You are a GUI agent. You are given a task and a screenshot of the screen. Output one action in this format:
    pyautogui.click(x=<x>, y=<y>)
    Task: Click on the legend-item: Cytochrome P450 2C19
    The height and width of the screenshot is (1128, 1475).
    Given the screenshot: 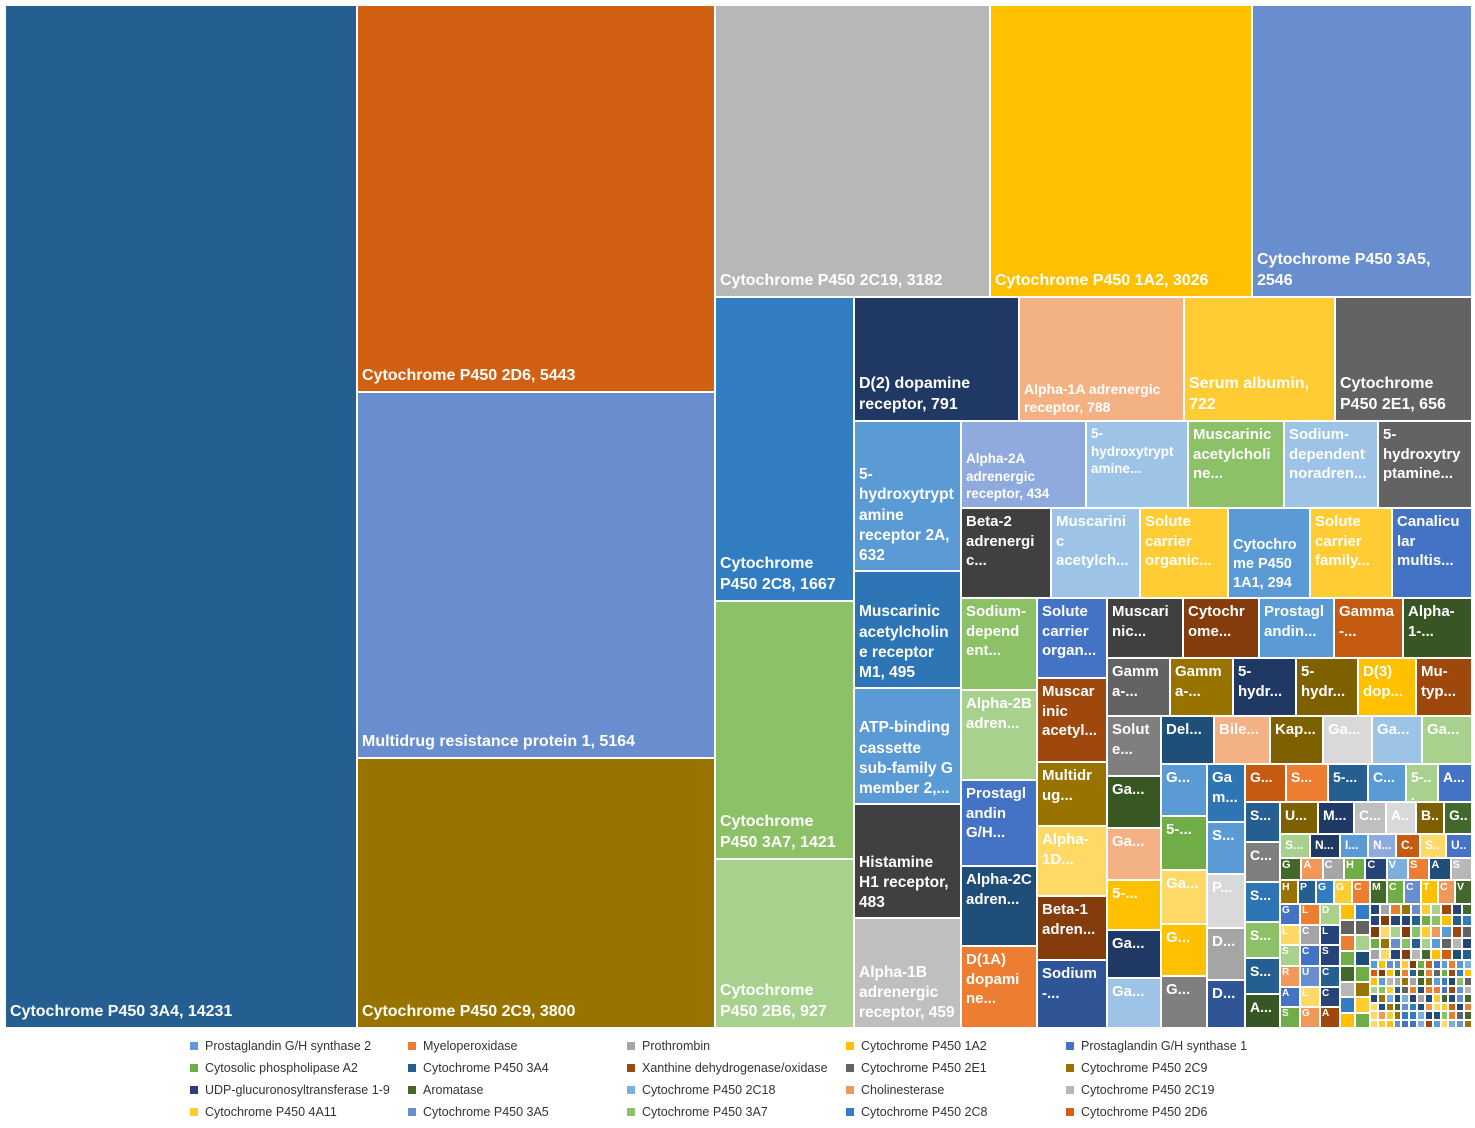 What is the action you would take?
    pyautogui.click(x=1140, y=1090)
    